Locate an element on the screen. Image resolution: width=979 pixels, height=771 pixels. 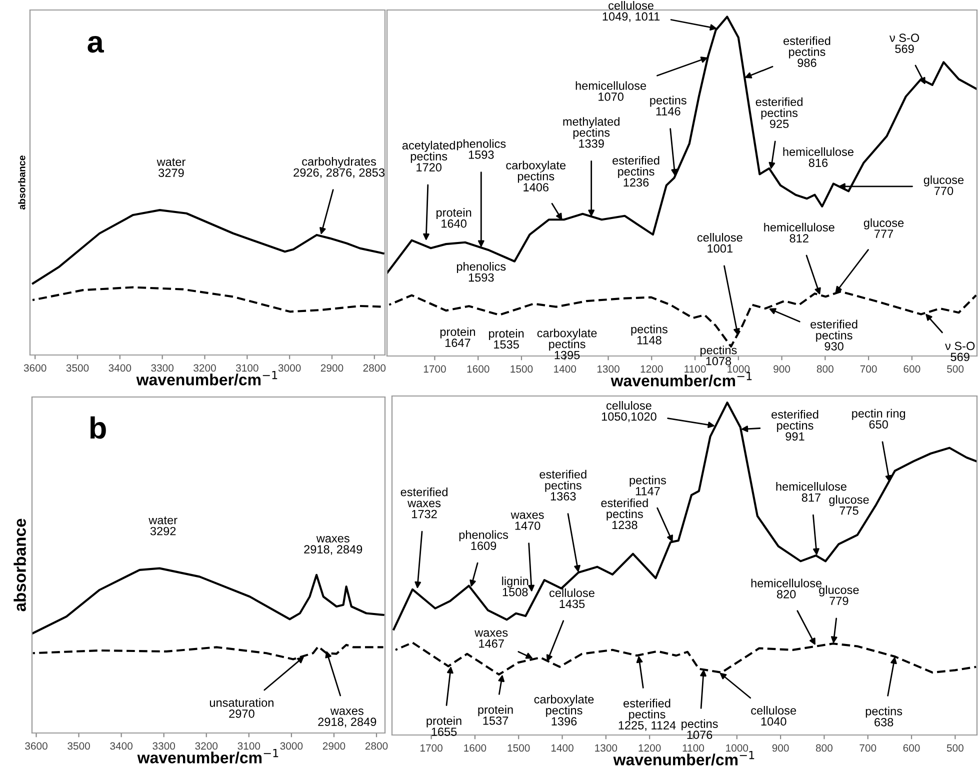
annotation: phenolics 1593 is located at coordinates (481, 149).